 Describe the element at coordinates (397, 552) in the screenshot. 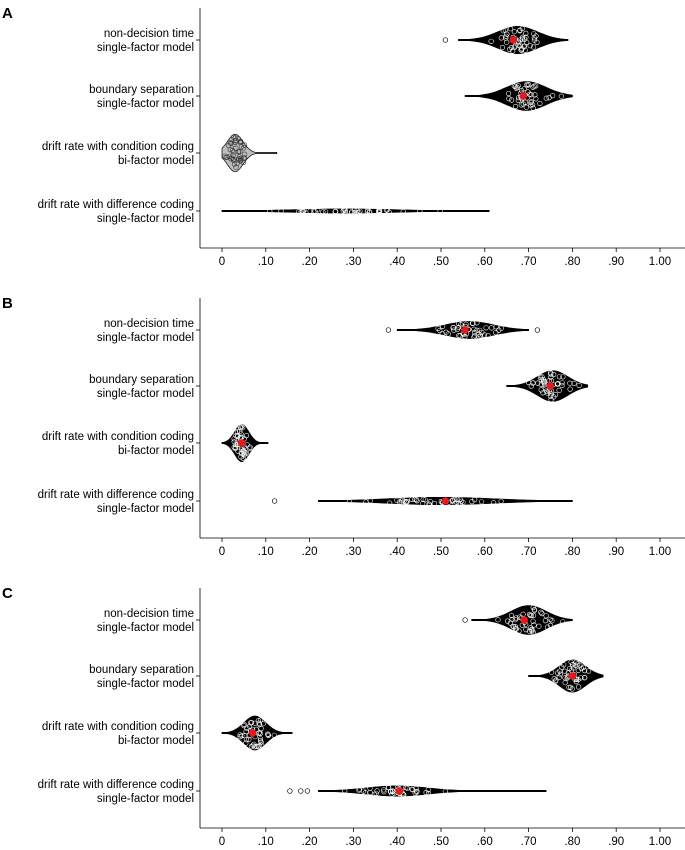

I see `x-tick-label: .40` at that location.